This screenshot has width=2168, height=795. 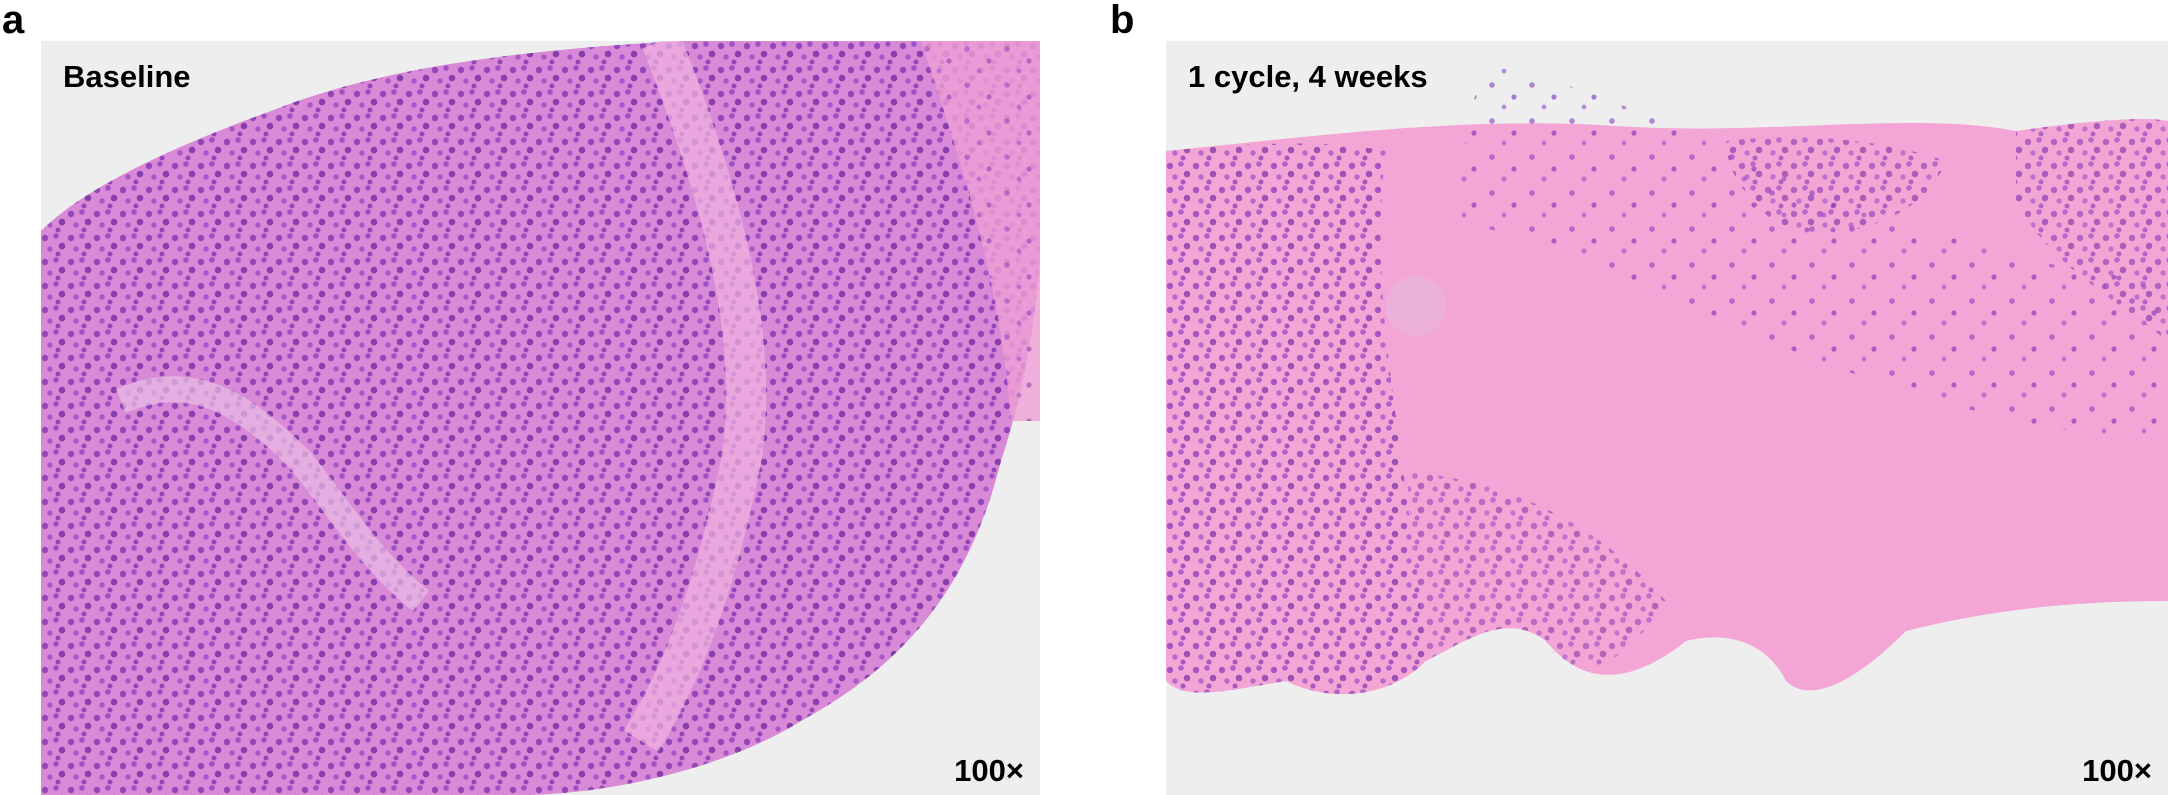 What do you see at coordinates (1122, 21) in the screenshot?
I see `panel-letter: b` at bounding box center [1122, 21].